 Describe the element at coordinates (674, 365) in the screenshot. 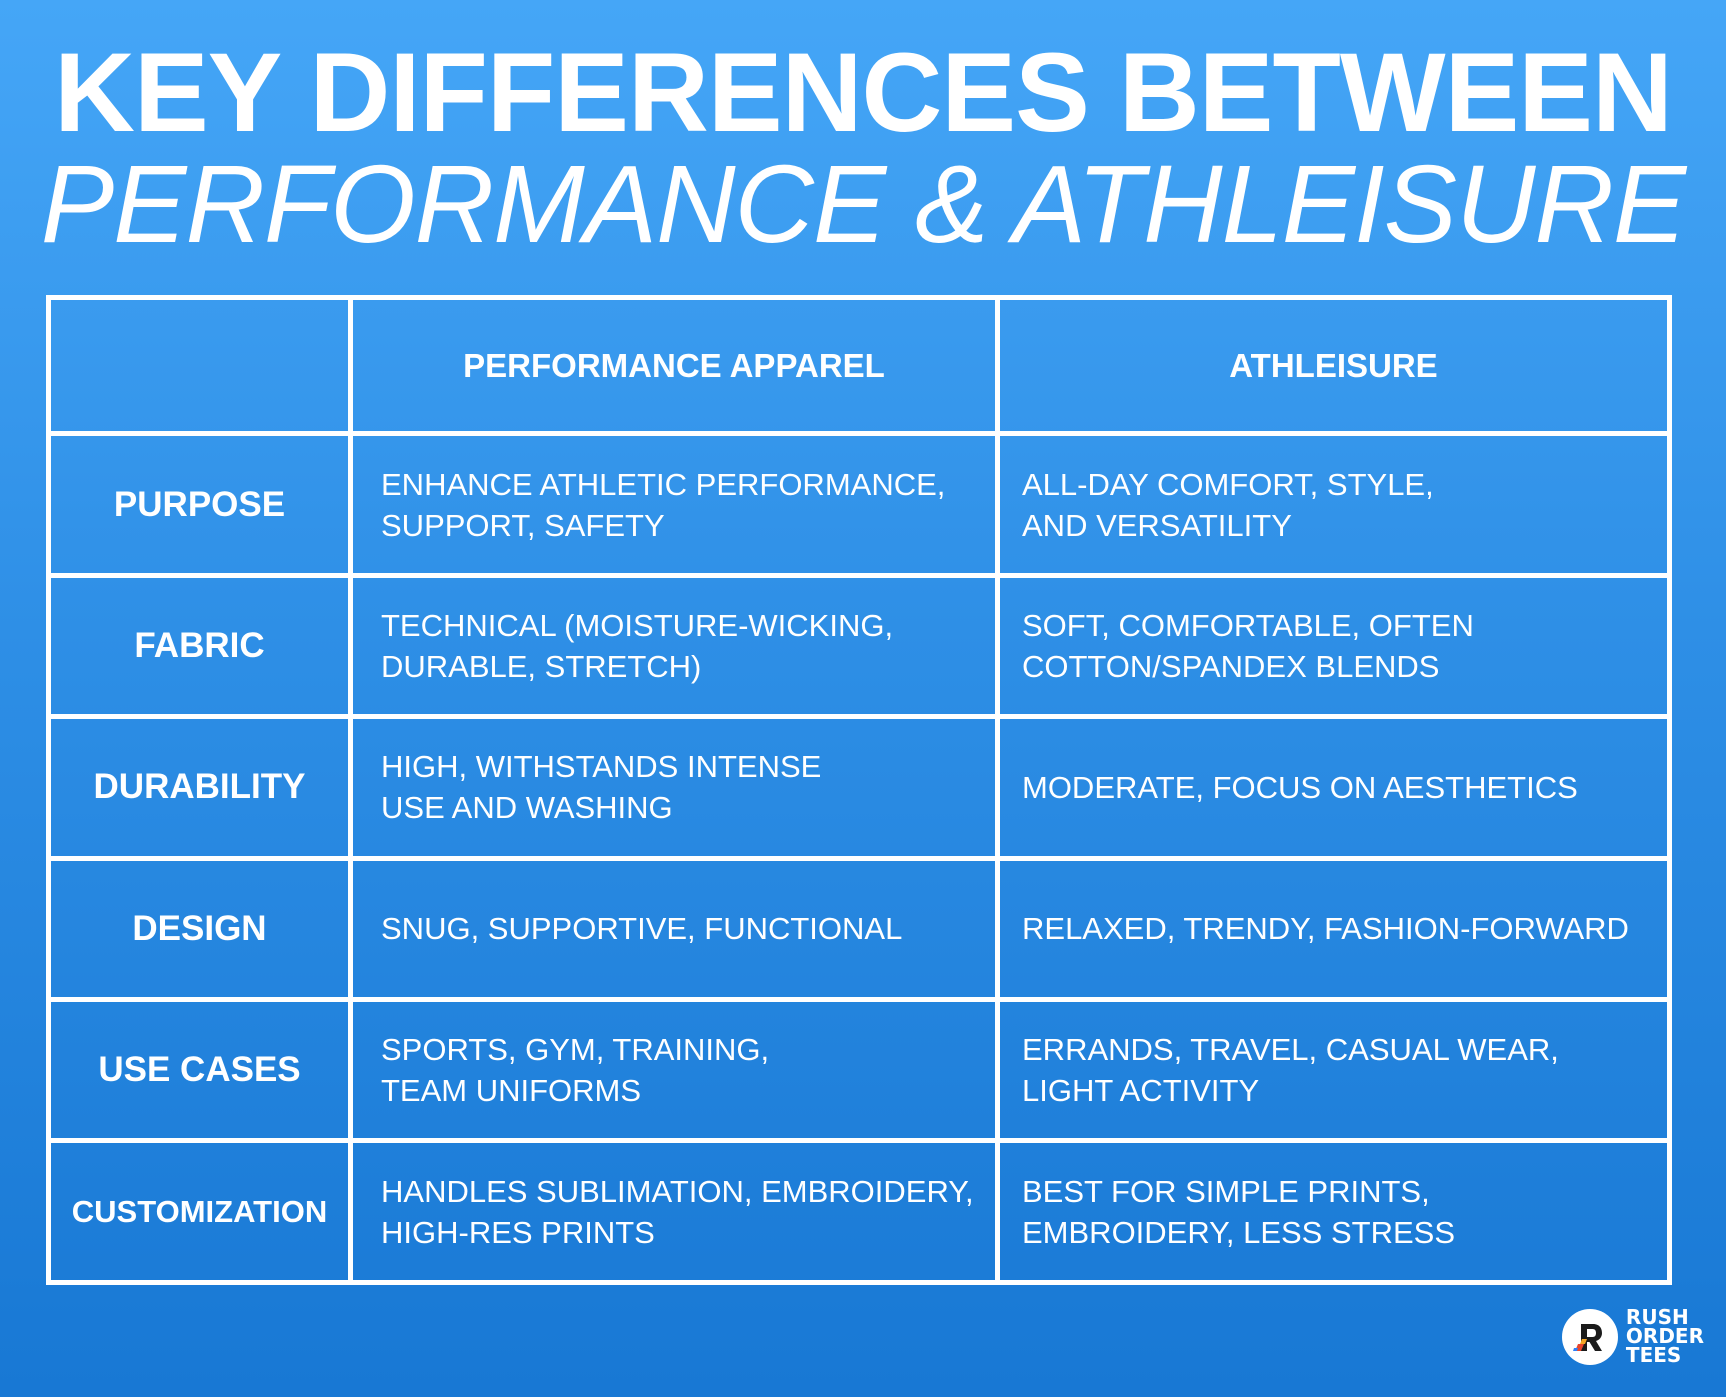

I see `header-performance-apparel: PERFORMANCE APPAREL` at that location.